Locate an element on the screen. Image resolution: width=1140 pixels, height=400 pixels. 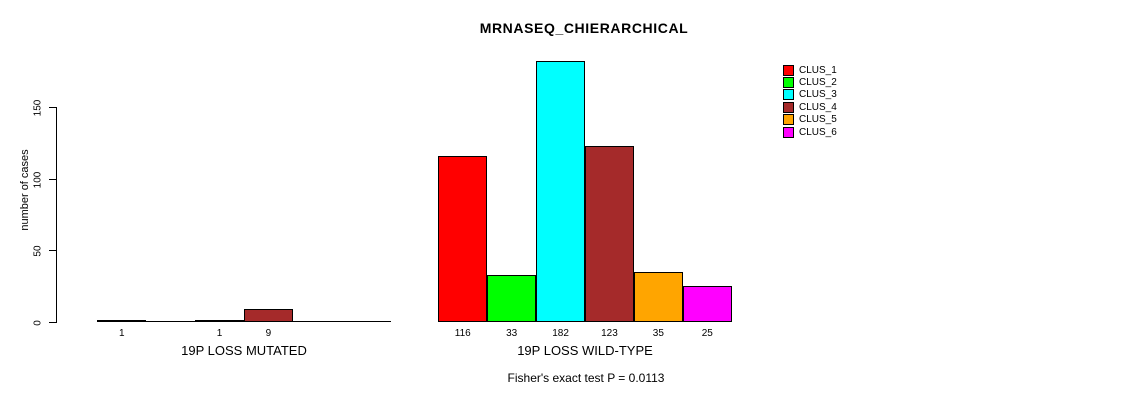
legend-entry: CLUS_3 is located at coordinates (810, 95).